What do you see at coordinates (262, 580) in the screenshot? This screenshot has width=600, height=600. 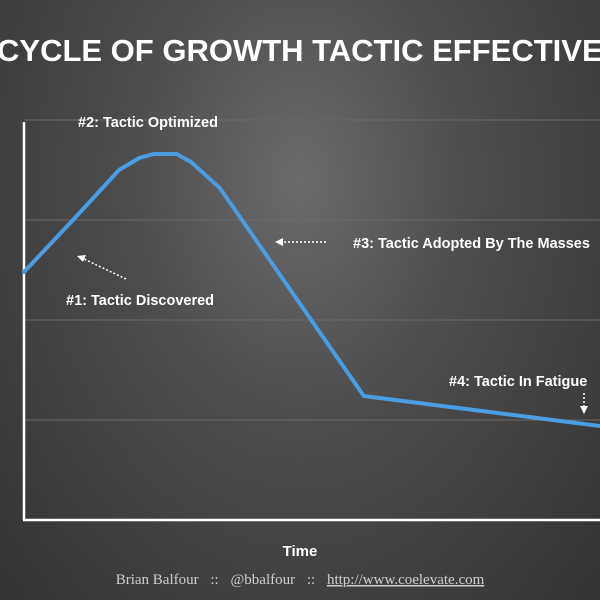 I see `footer-handle: @bbalfour` at bounding box center [262, 580].